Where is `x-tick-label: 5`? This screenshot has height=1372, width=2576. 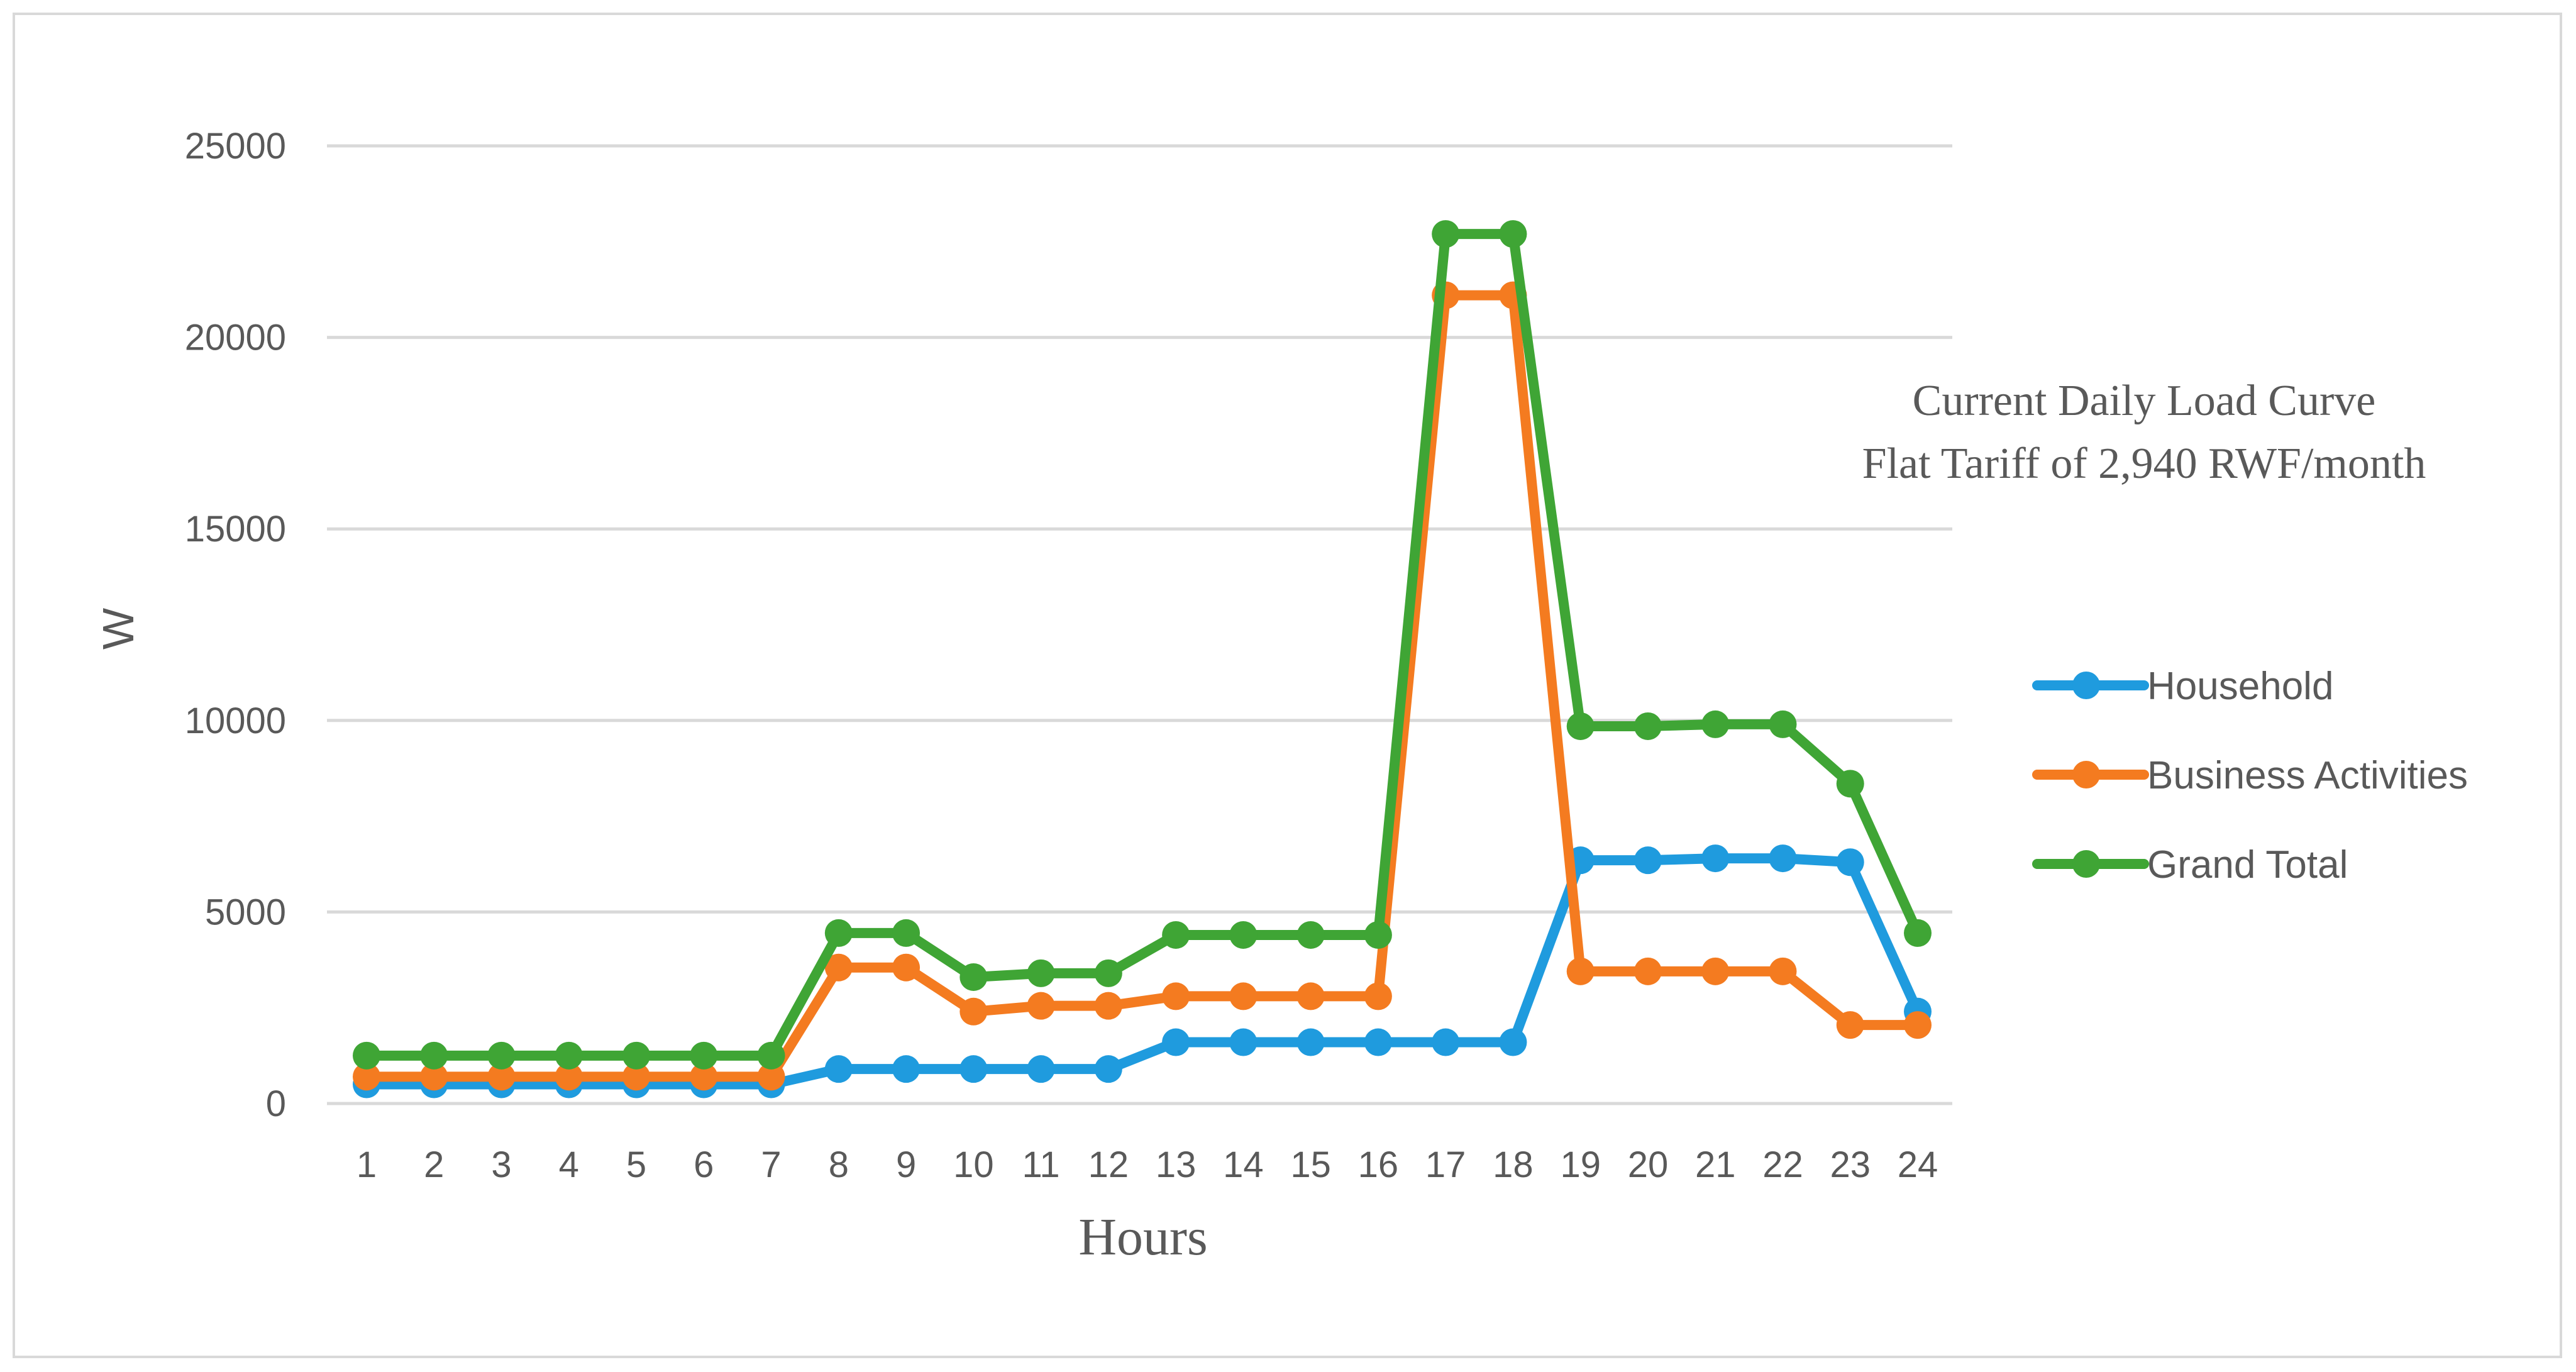
x-tick-label: 5 is located at coordinates (636, 1164).